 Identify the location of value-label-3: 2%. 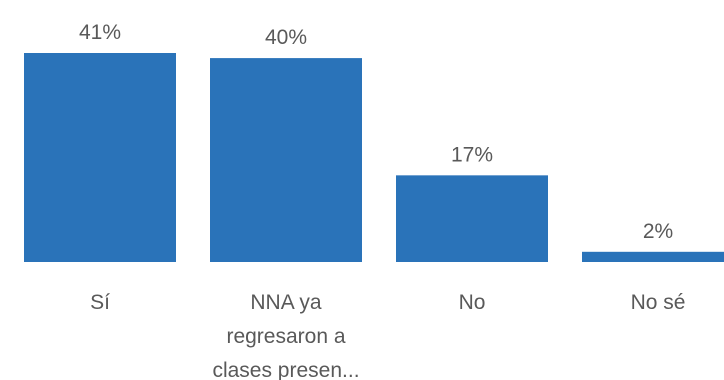
(658, 231).